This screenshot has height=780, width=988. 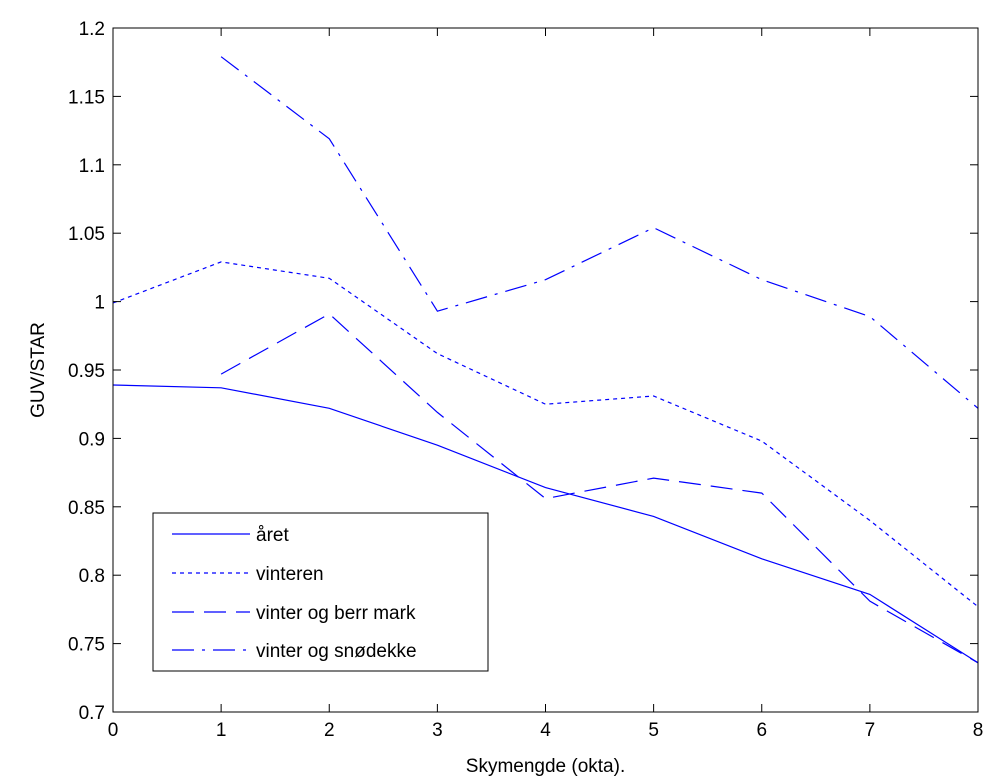 What do you see at coordinates (272, 535) in the screenshot?
I see `legend-label: året` at bounding box center [272, 535].